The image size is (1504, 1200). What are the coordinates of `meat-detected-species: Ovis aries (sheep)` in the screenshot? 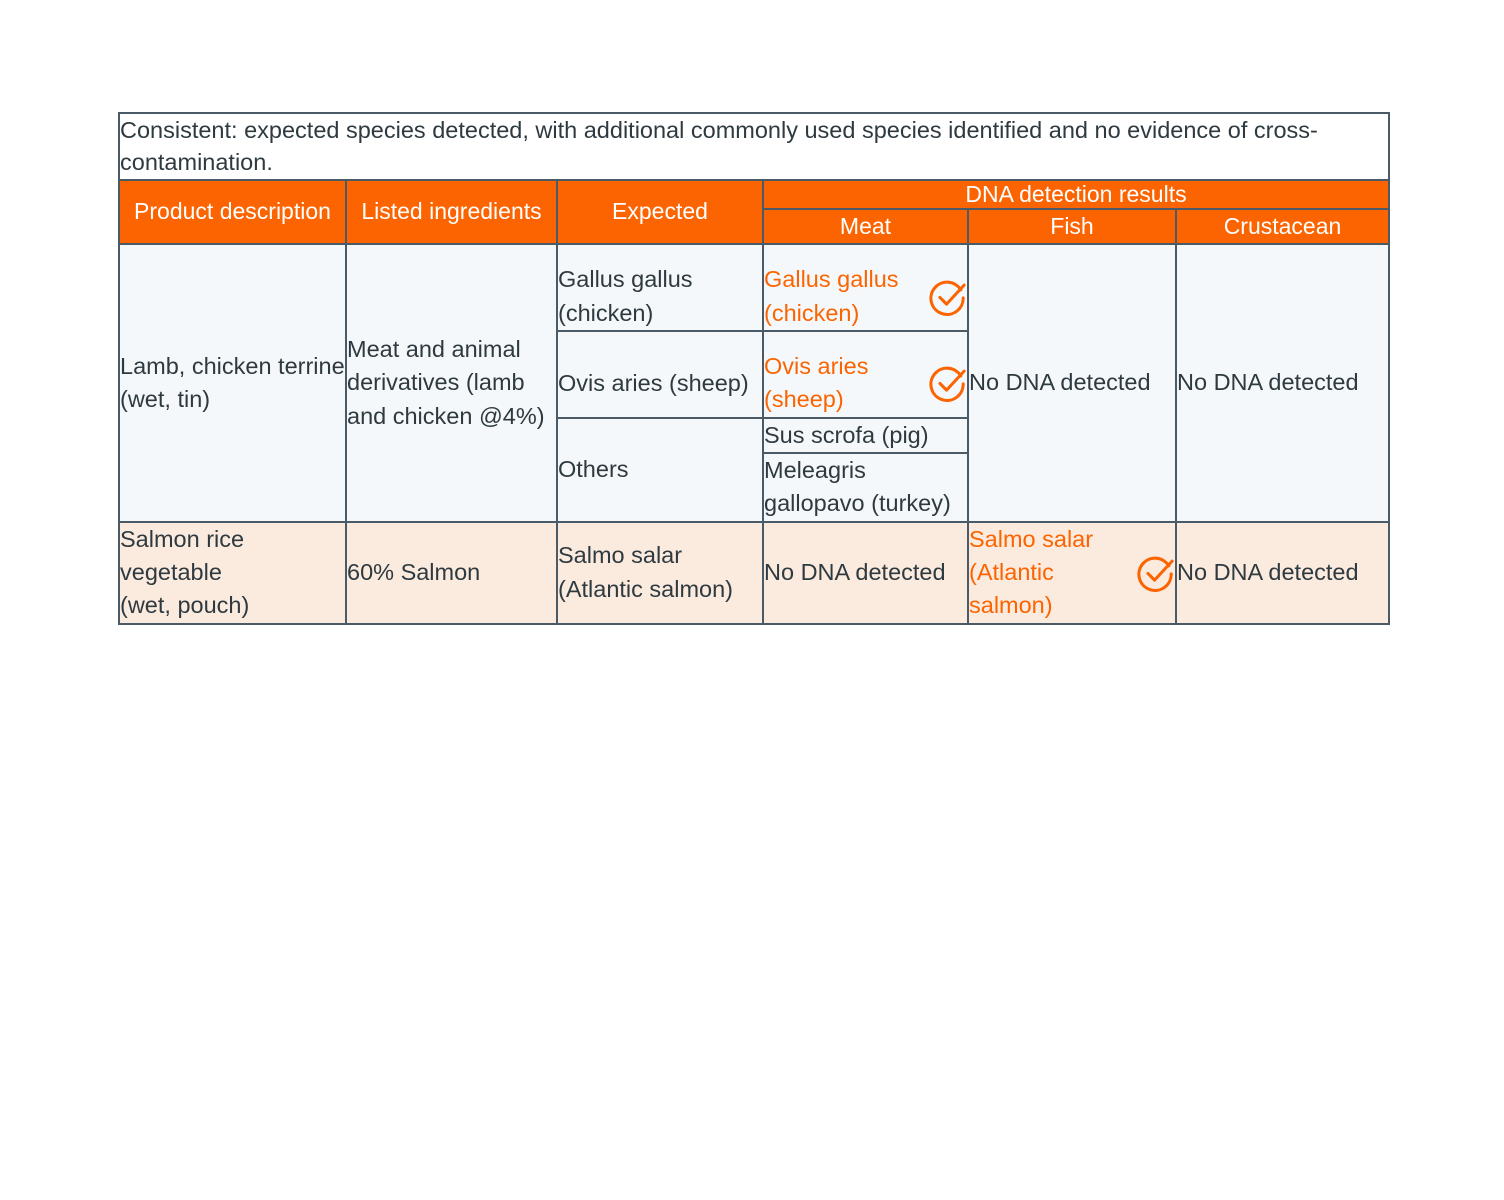 It's located at (816, 382).